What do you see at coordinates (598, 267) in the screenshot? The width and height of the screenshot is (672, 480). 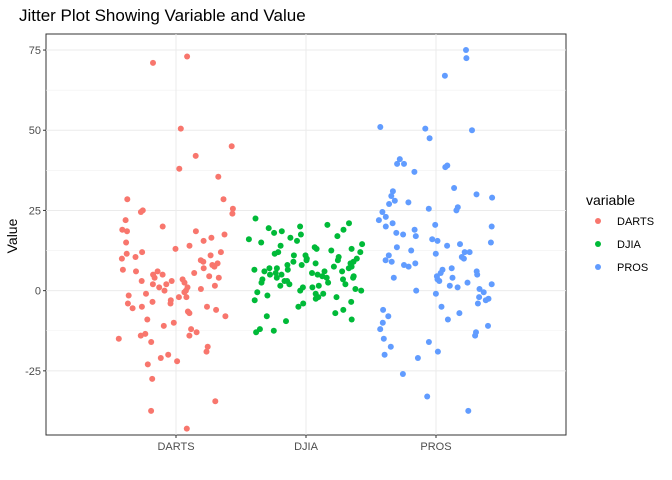 I see `legend-key-pros` at bounding box center [598, 267].